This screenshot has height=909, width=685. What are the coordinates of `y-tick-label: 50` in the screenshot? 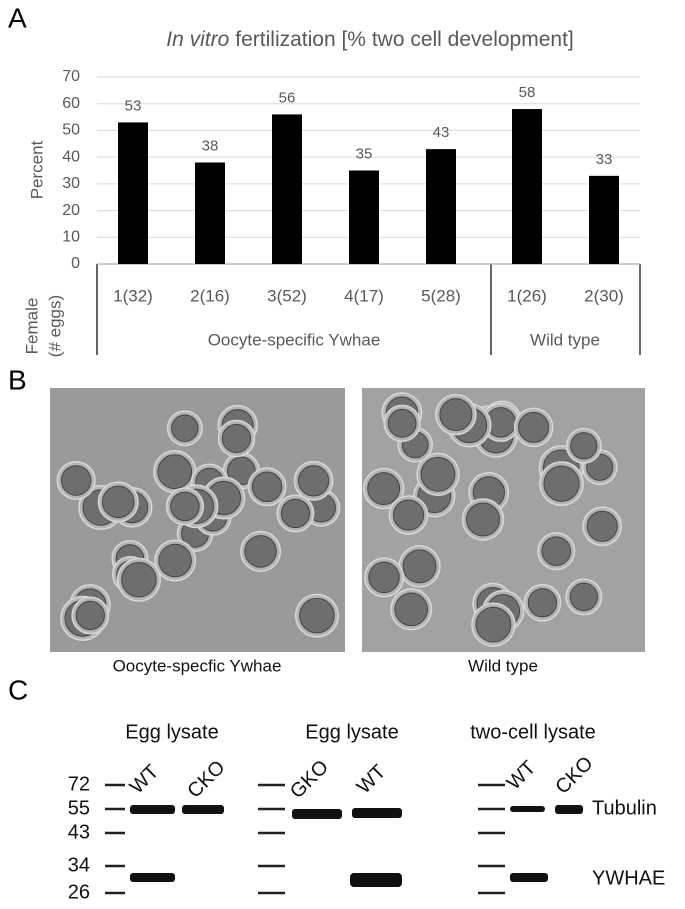 It's located at (71, 130).